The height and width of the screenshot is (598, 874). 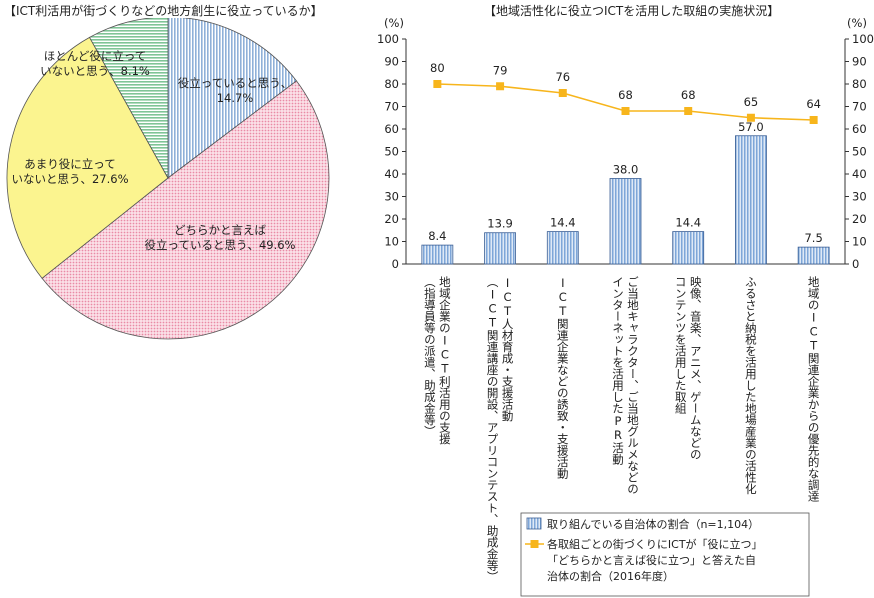 What do you see at coordinates (813, 238) in the screenshot?
I see `bar-label-6: 7.5` at bounding box center [813, 238].